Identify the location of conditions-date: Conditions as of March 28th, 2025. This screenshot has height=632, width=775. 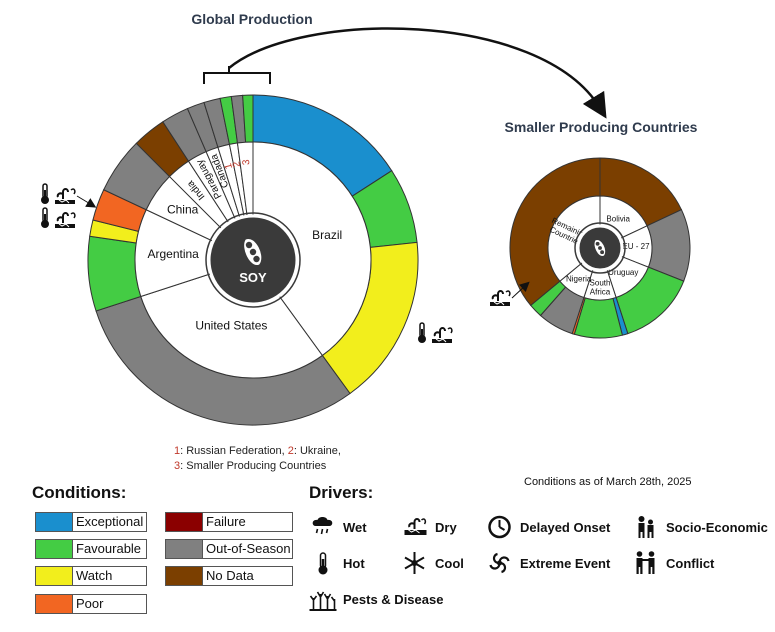
(608, 482).